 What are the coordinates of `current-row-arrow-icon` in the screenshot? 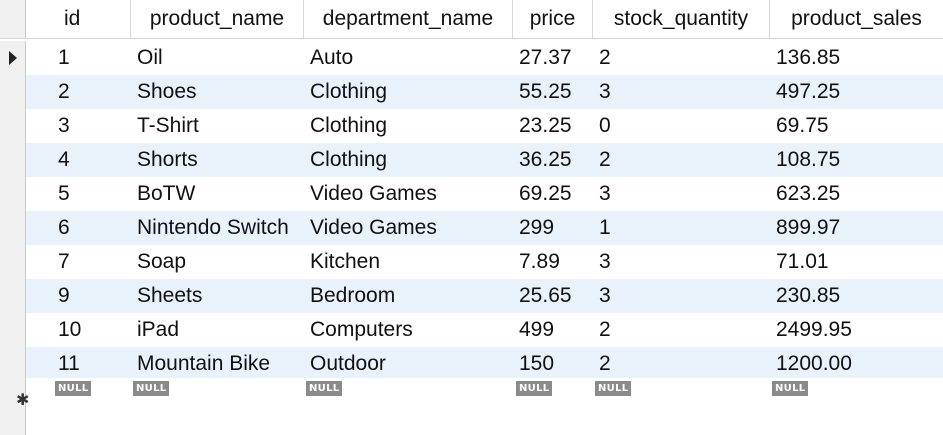 It's located at (12, 58).